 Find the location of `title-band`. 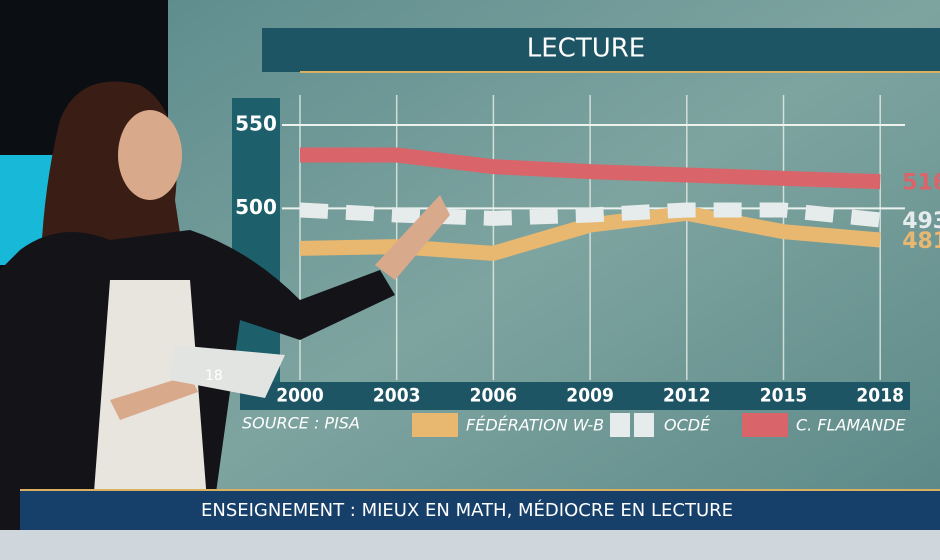

title-band is located at coordinates (601, 50).